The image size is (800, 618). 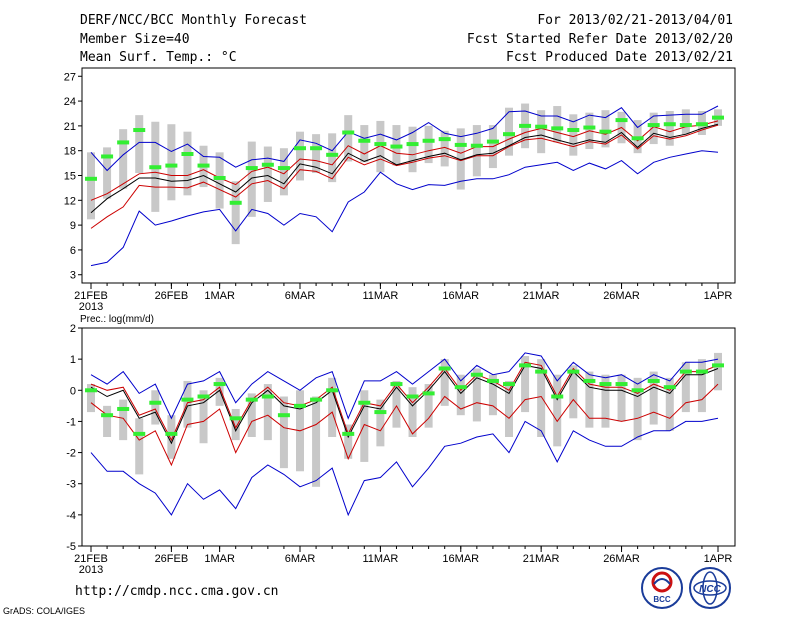 I want to click on precip-ytick-label: -5, so click(x=71, y=547).